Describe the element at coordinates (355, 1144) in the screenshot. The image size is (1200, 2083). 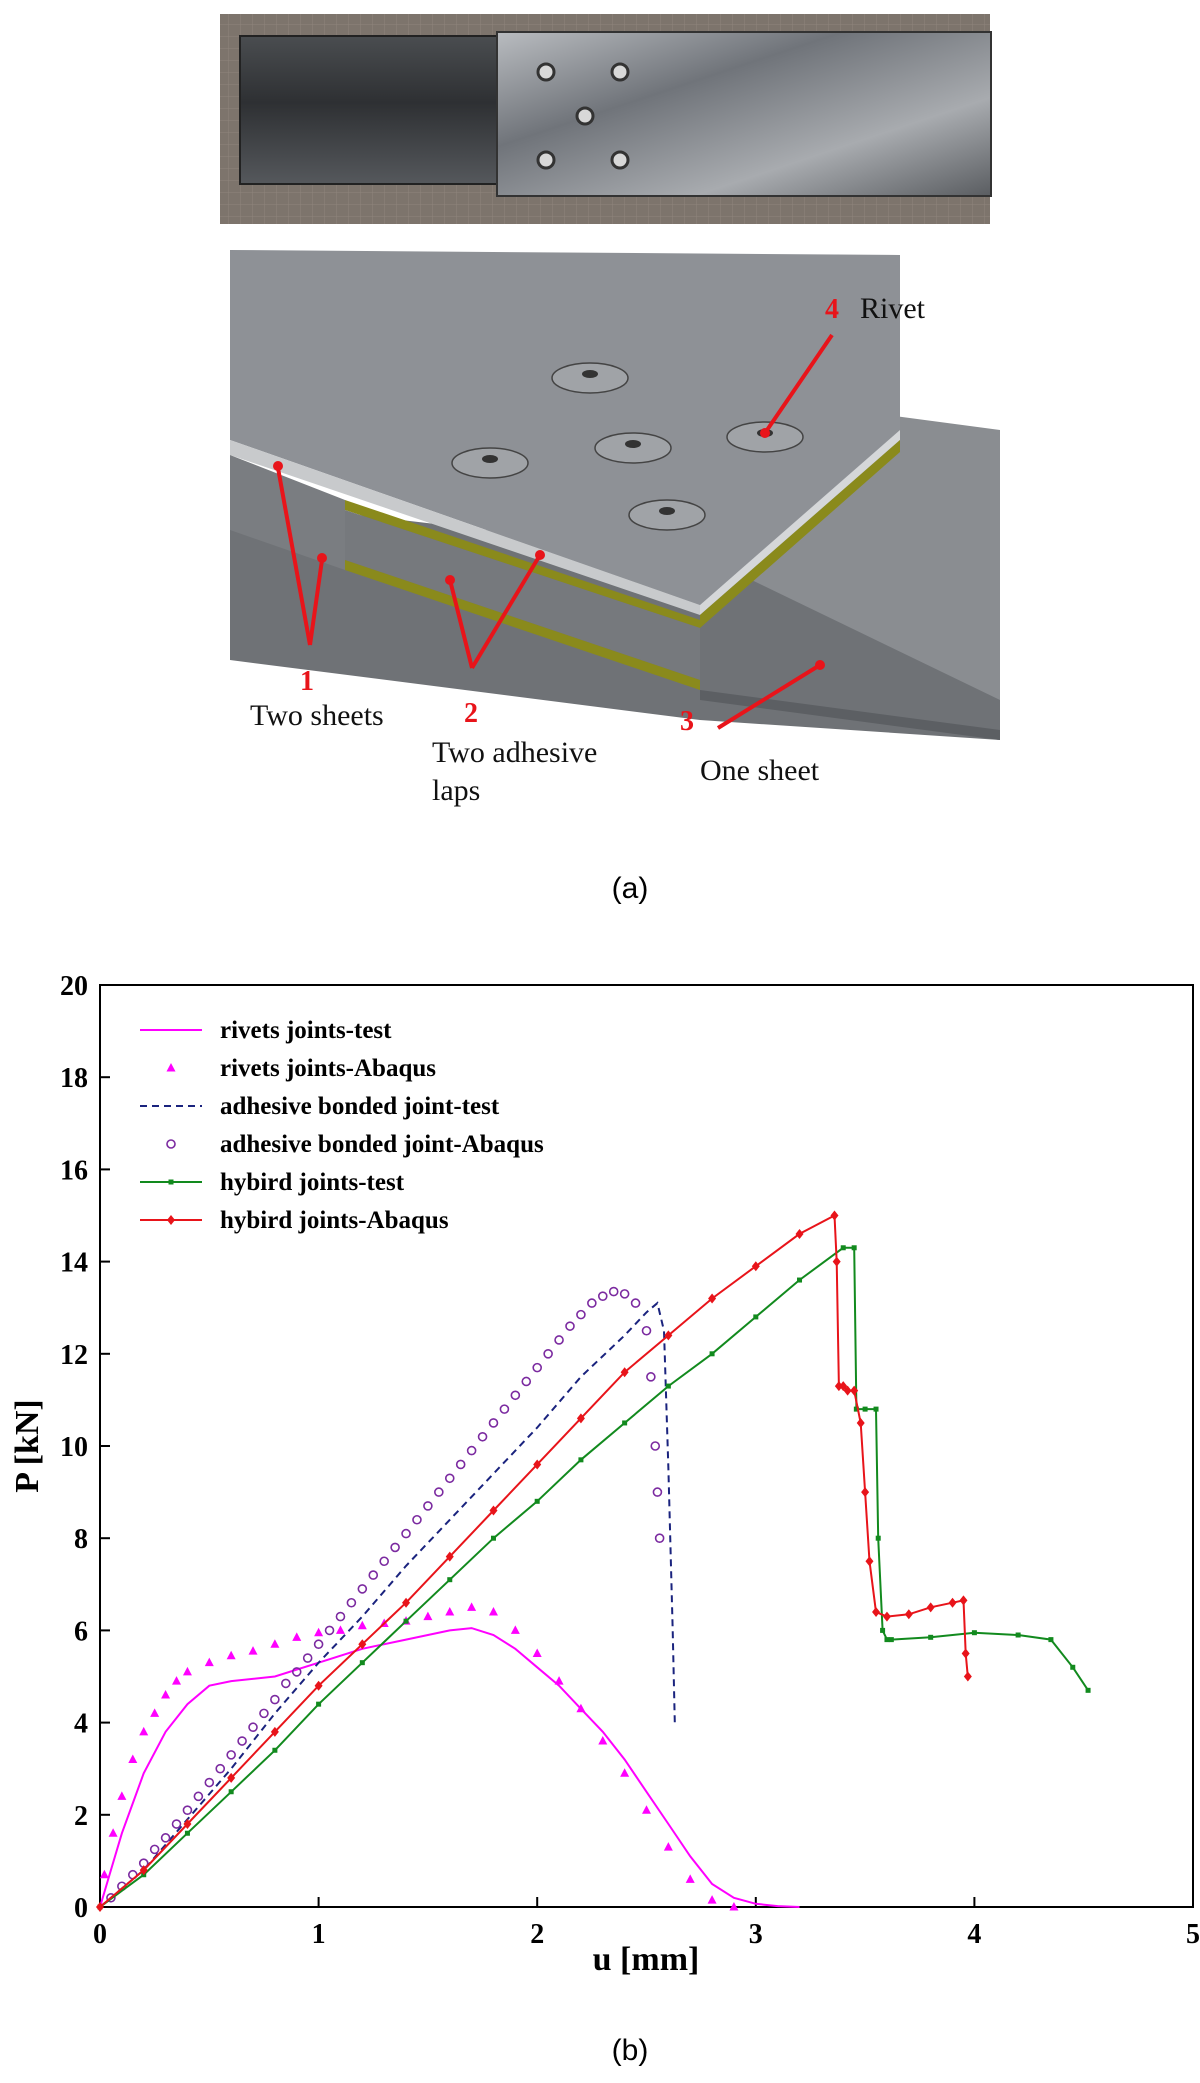
I see `legend-entry-3: adhesive bonded joint-Abaqus` at that location.